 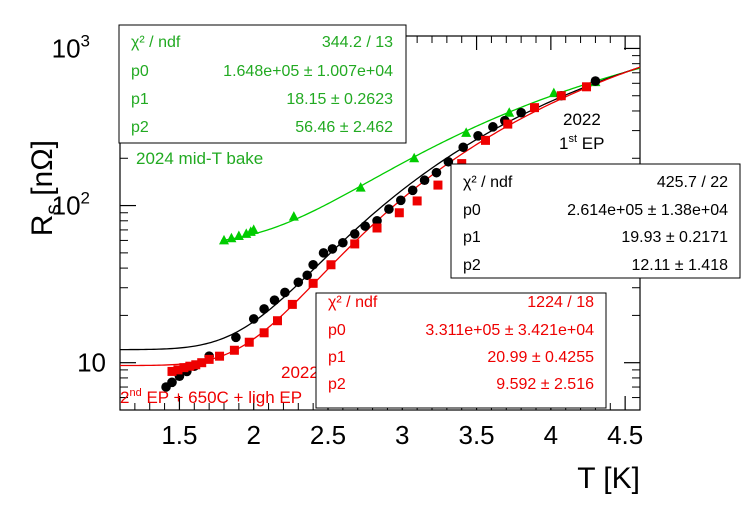 What do you see at coordinates (308, 71) in the screenshot?
I see `svg-text: 1.648e+05 ± 1.007e+04` at bounding box center [308, 71].